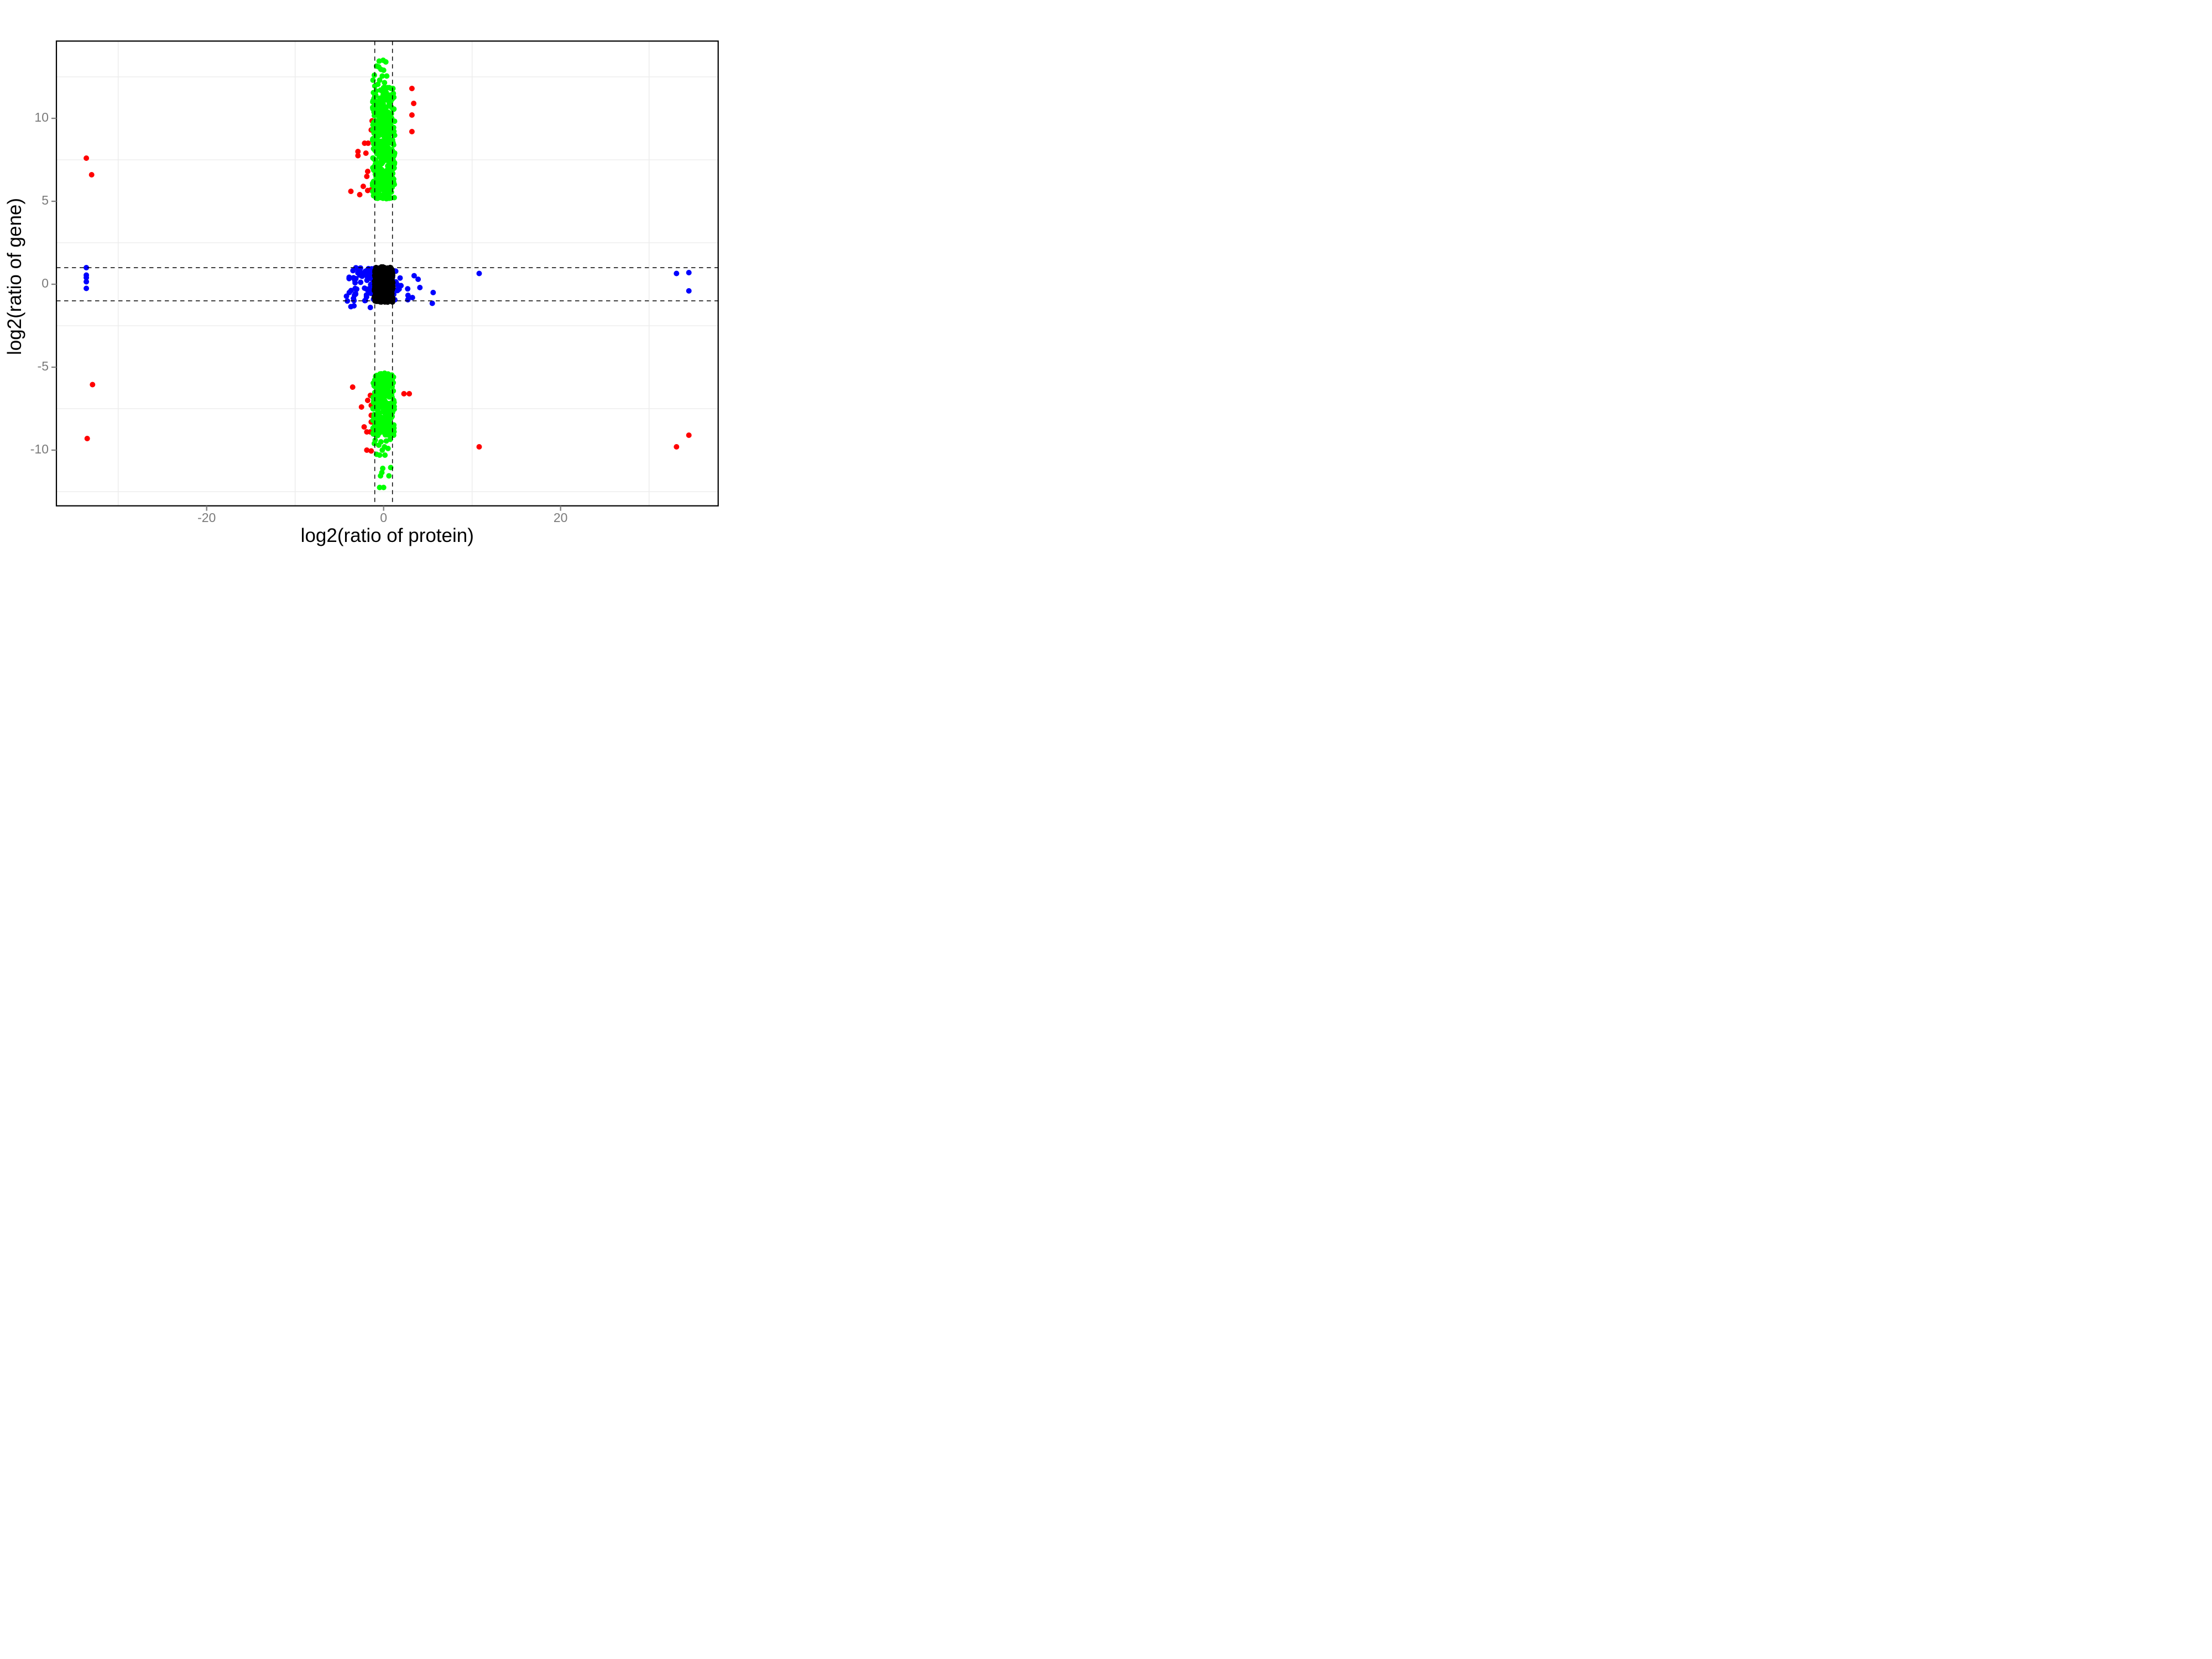  Describe the element at coordinates (42, 117) in the screenshot. I see `y-tick-label-10: 10` at that location.